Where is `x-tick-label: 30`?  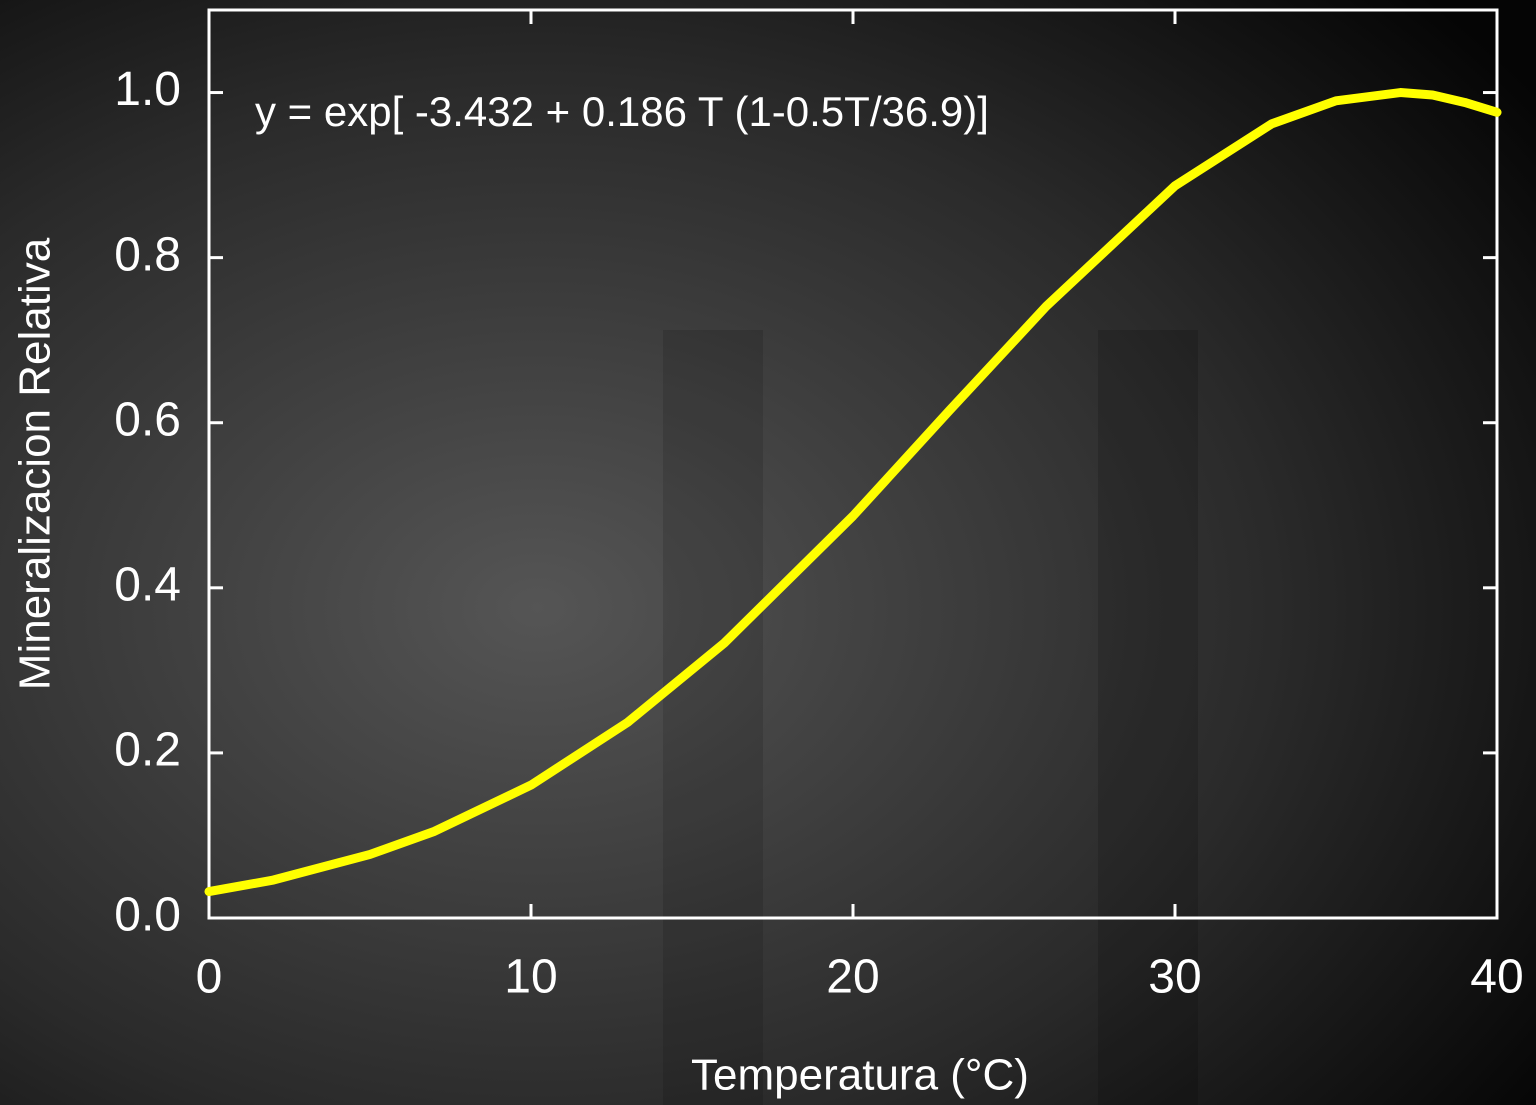 x-tick-label: 30 is located at coordinates (1174, 977).